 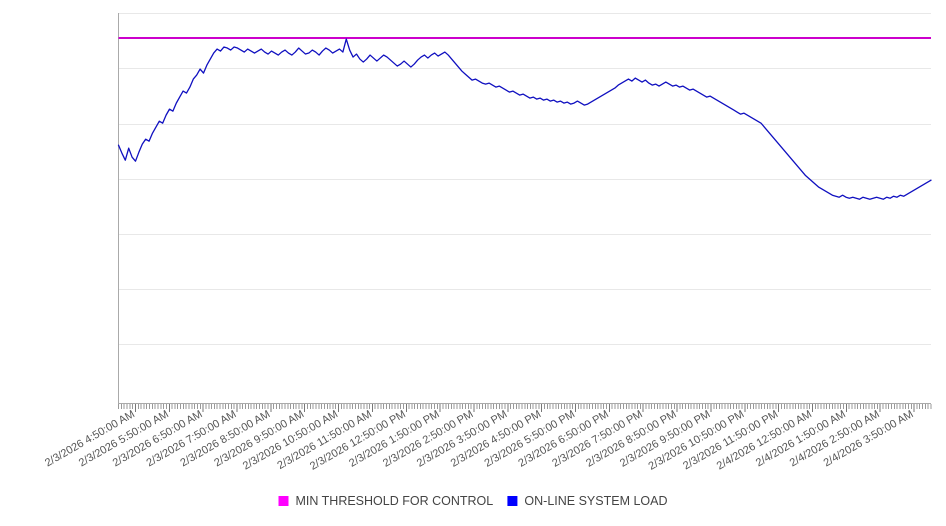 I want to click on legend-label: MIN THRESHOLD FOR CONTROL, so click(x=395, y=501).